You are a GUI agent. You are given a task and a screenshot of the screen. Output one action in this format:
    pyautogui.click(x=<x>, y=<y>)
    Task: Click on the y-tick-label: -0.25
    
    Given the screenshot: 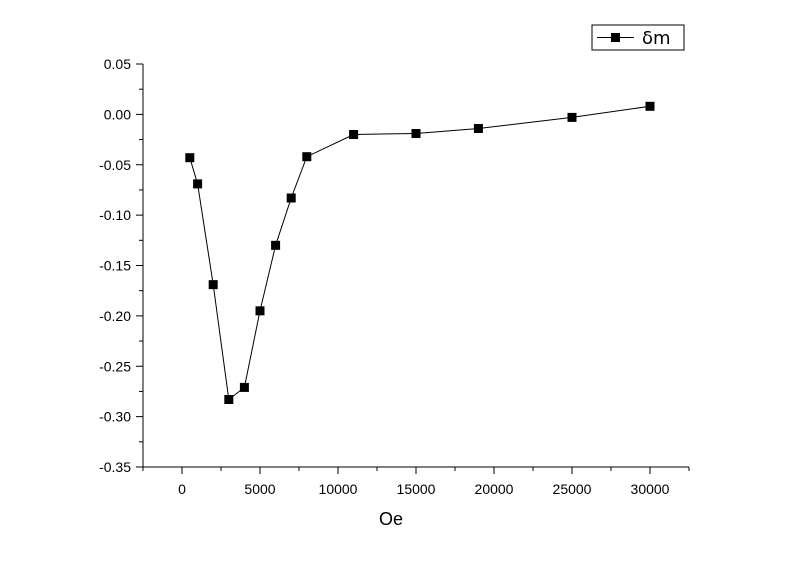 What is the action you would take?
    pyautogui.click(x=115, y=366)
    